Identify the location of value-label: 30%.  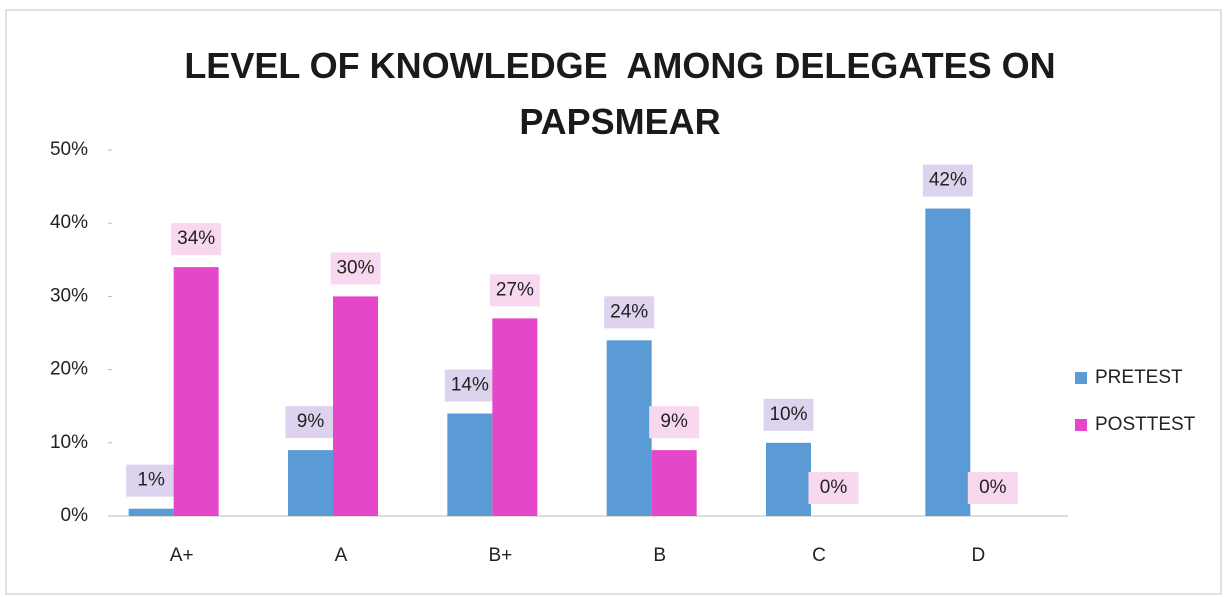
(355, 267).